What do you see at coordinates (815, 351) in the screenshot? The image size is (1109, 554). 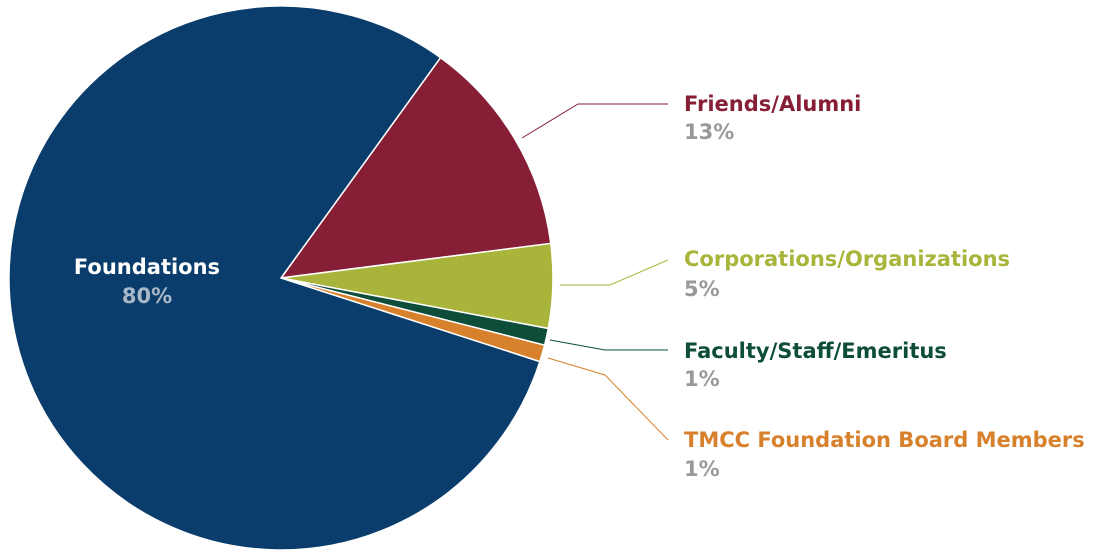 I see `slice-label: Faculty/Staff/Emeritus` at bounding box center [815, 351].